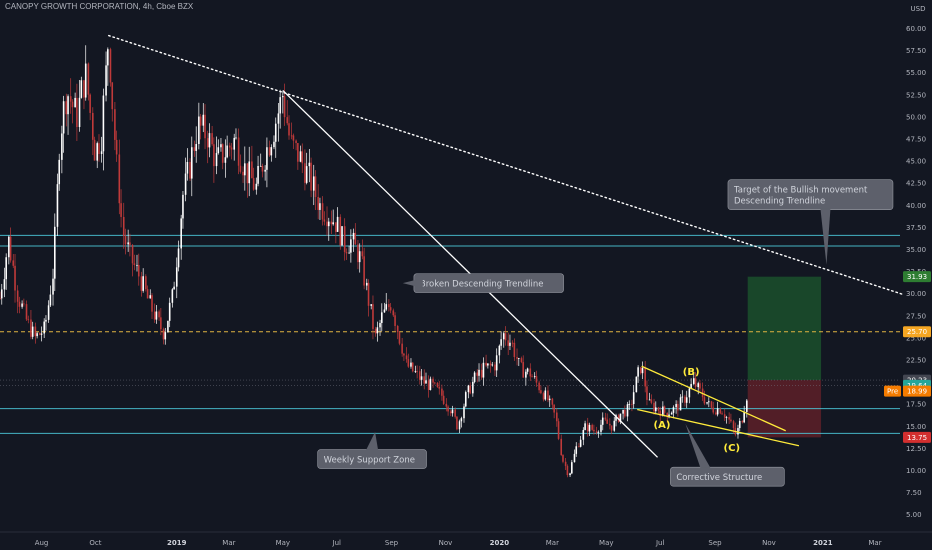  I want to click on y-tick-label: 42.50, so click(916, 184).